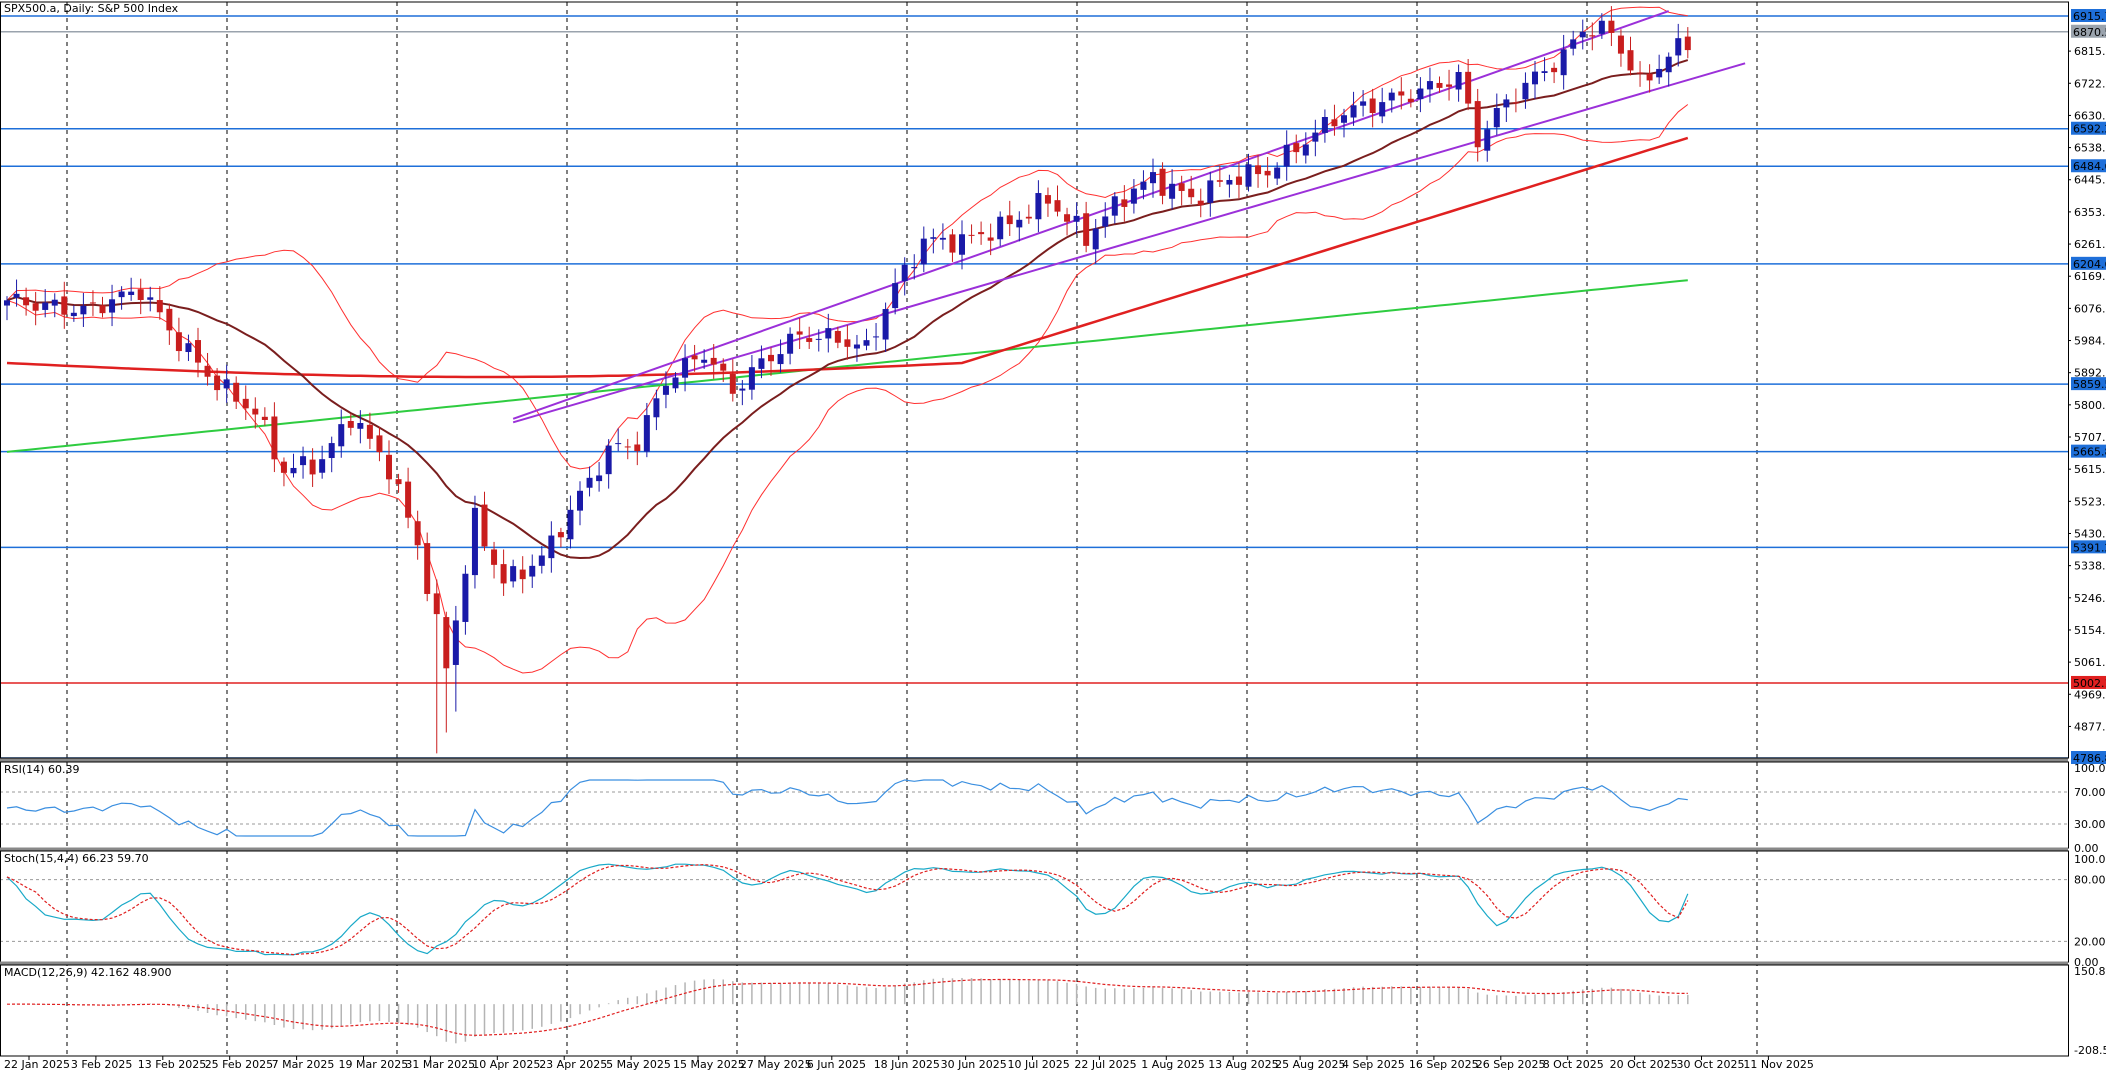 Image resolution: width=2106 pixels, height=1073 pixels. Describe the element at coordinates (2089, 452) in the screenshot. I see `price-level-value: 5665.80` at that location.